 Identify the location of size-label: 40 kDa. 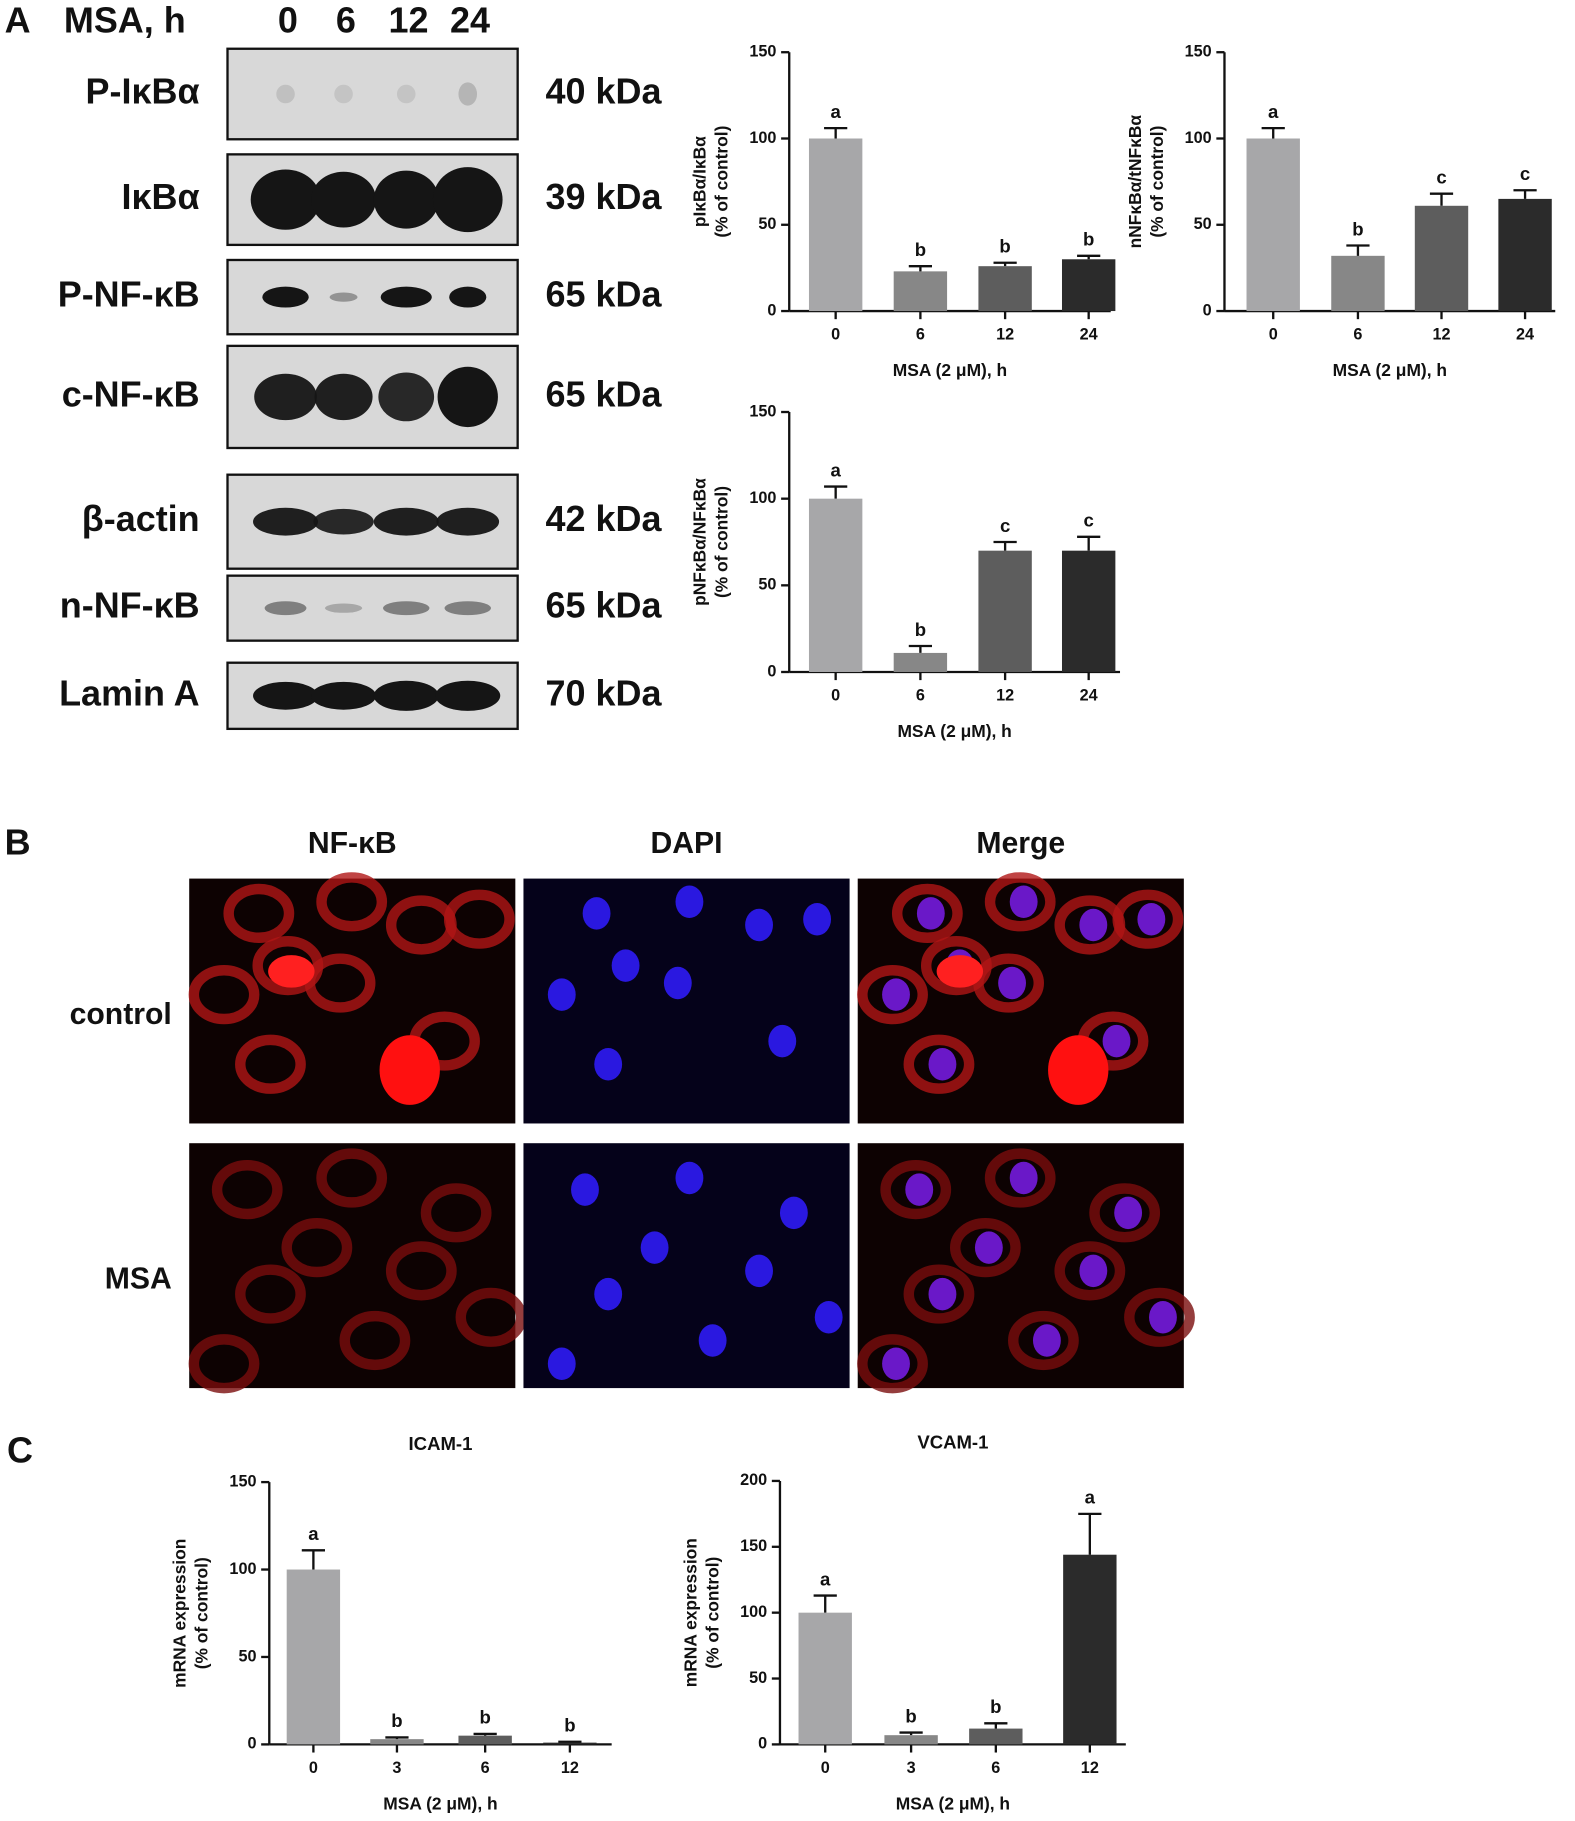
(604, 91).